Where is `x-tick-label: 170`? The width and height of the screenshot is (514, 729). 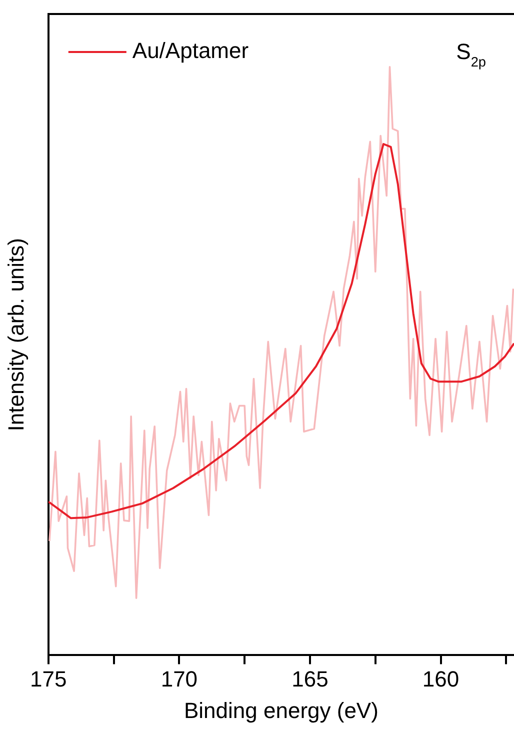 x-tick-label: 170 is located at coordinates (179, 679).